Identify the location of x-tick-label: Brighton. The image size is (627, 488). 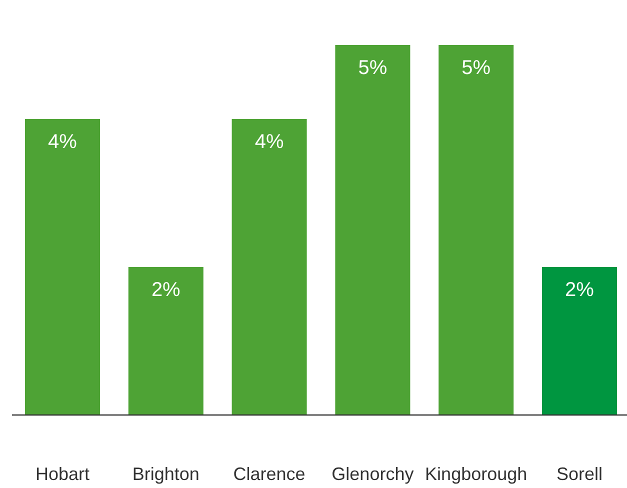
(166, 474).